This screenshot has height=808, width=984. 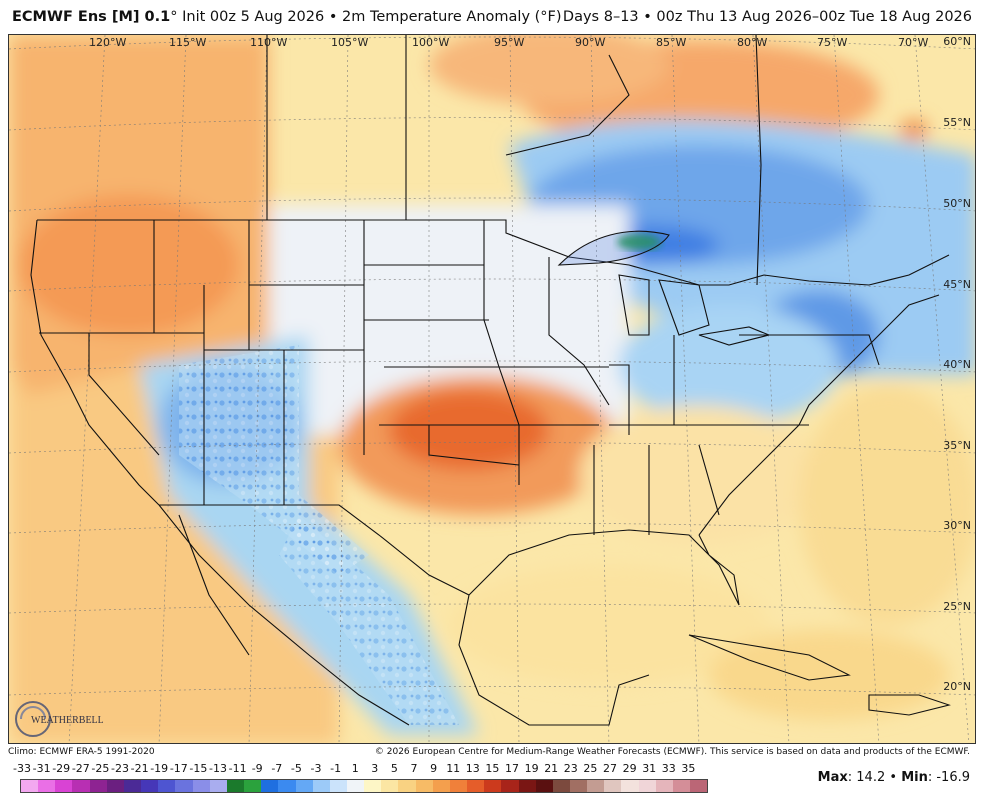 I want to click on scale-label: 17, so click(x=512, y=768).